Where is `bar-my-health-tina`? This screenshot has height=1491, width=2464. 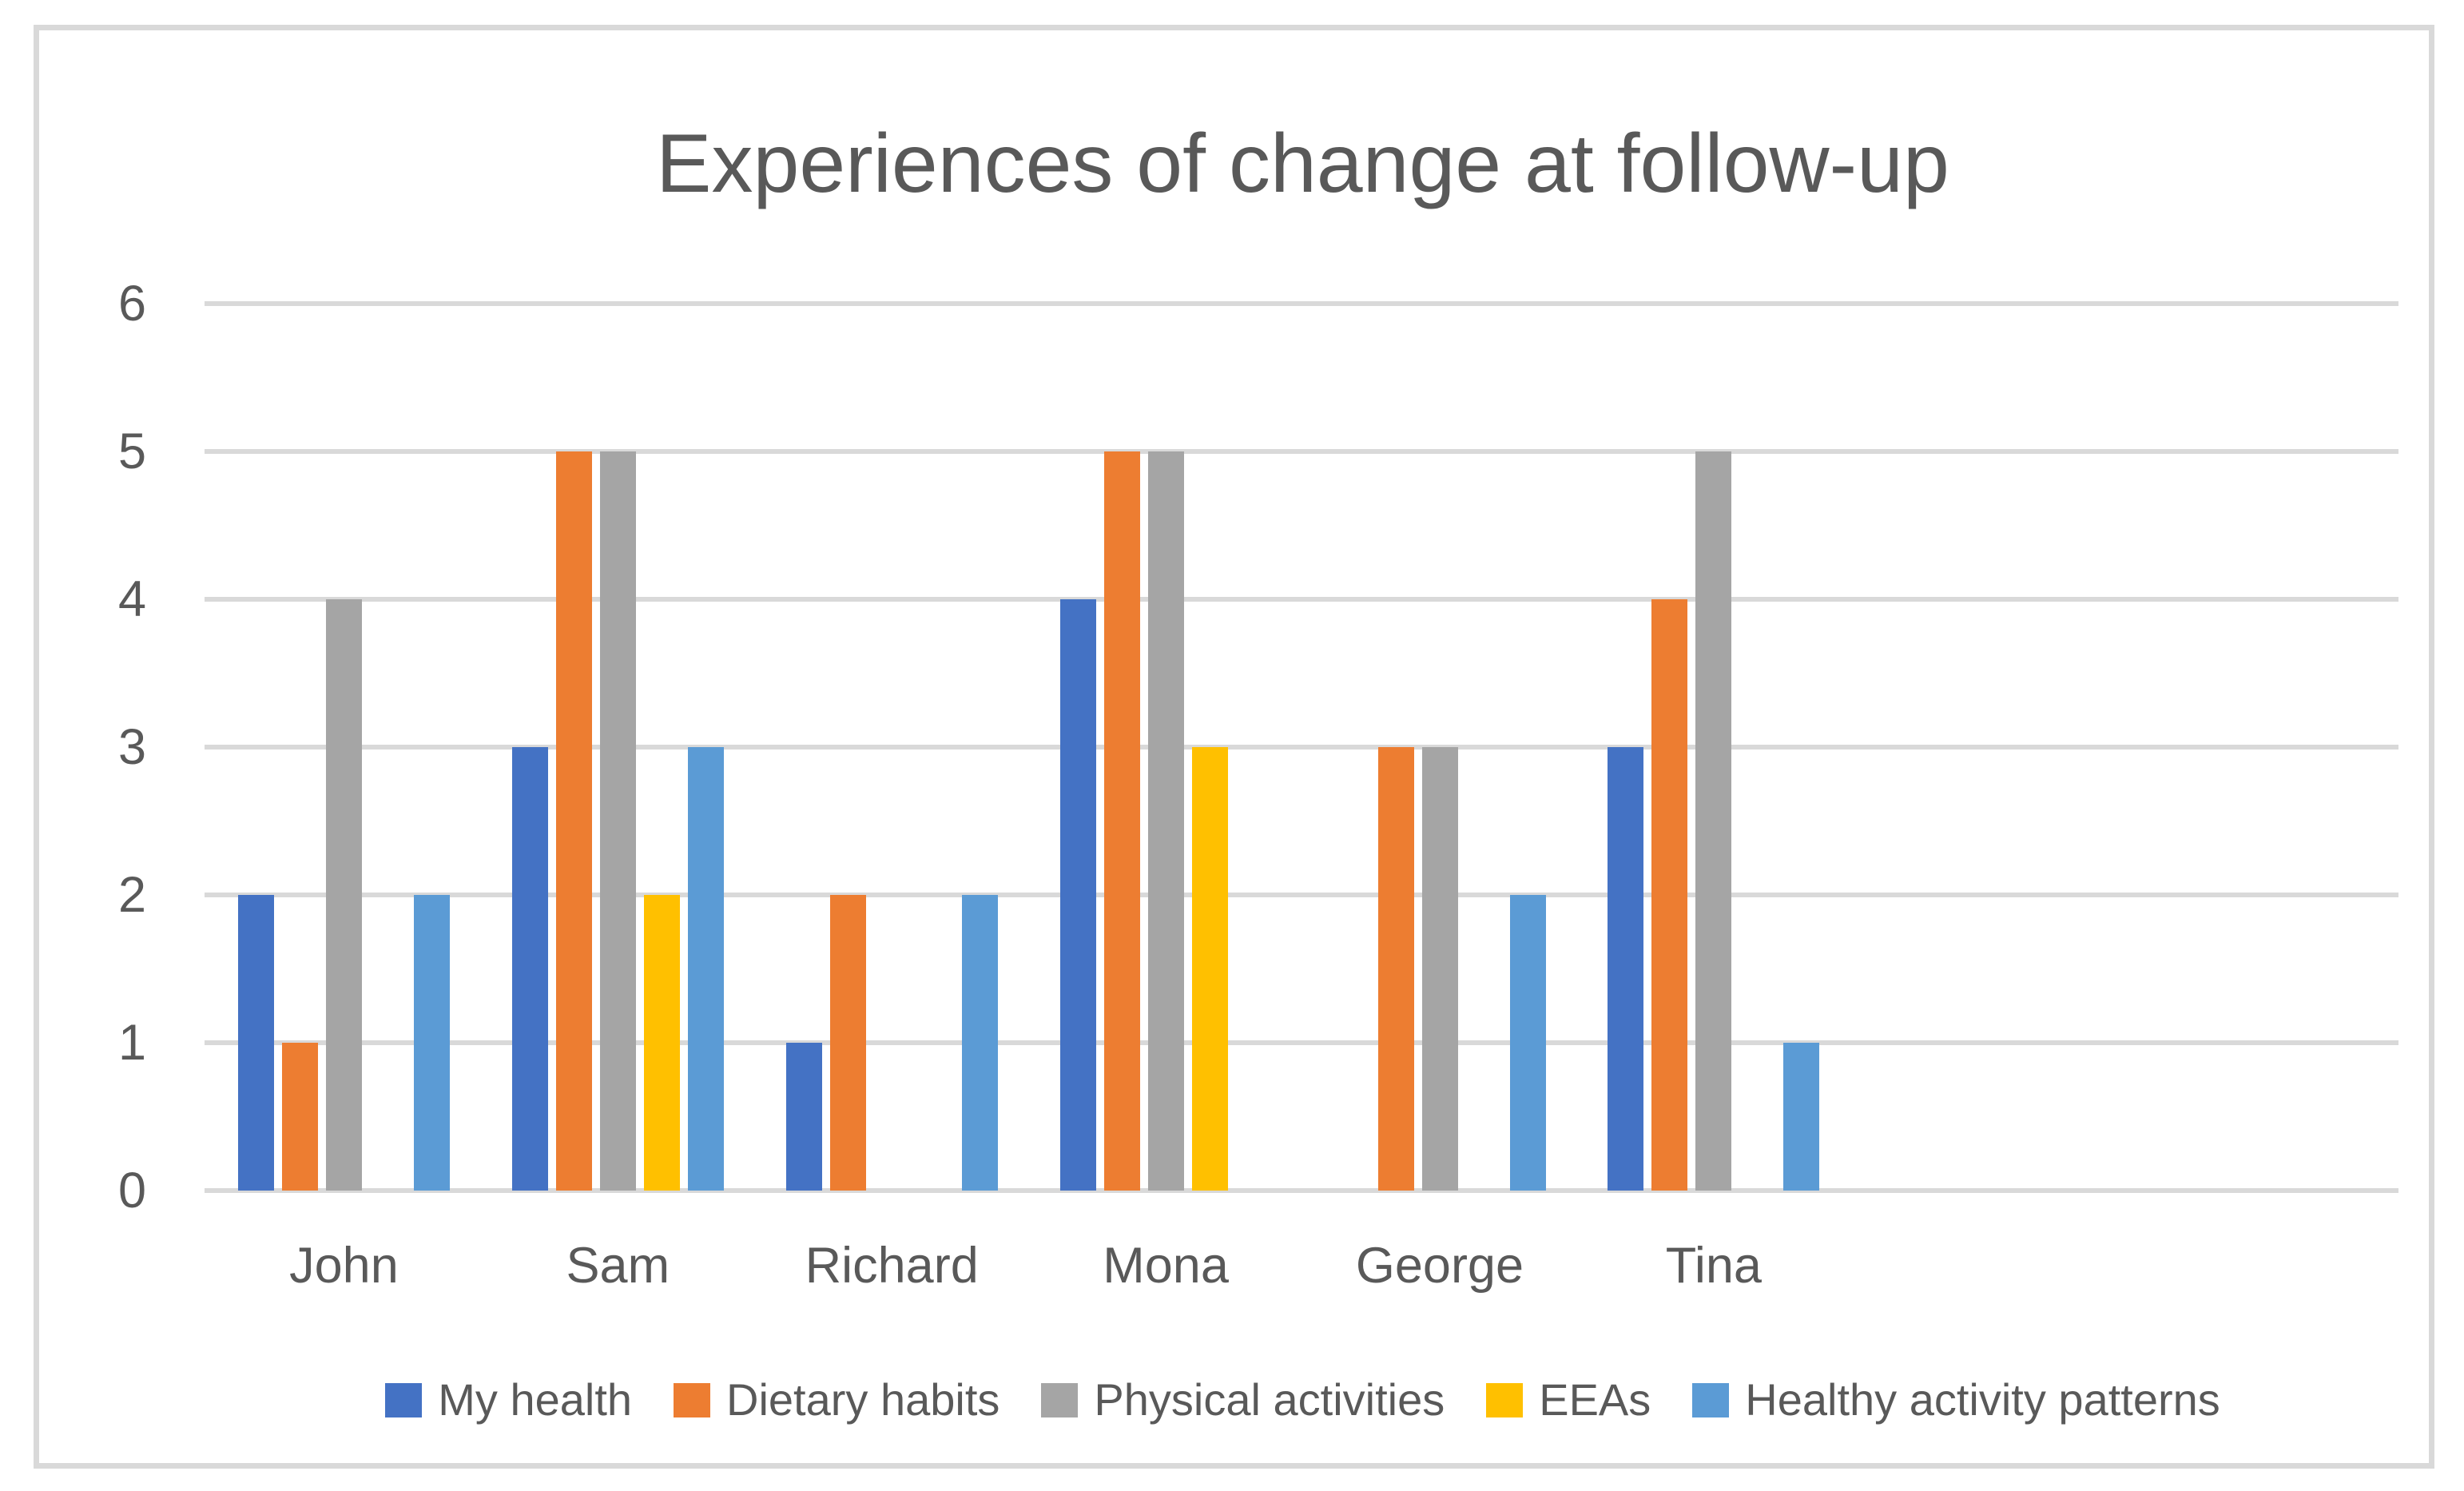 bar-my-health-tina is located at coordinates (1626, 969).